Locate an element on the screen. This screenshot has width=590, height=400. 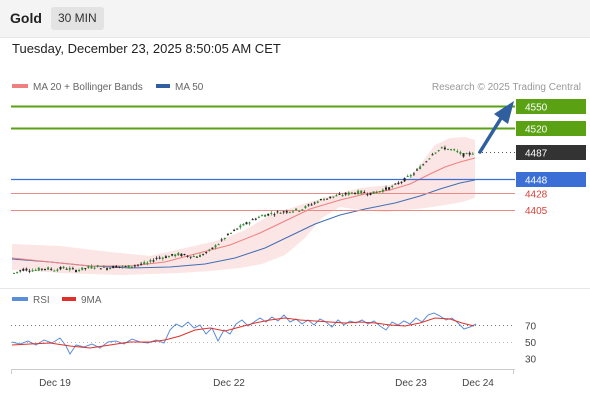
rsi-level-50: 50 is located at coordinates (531, 343).